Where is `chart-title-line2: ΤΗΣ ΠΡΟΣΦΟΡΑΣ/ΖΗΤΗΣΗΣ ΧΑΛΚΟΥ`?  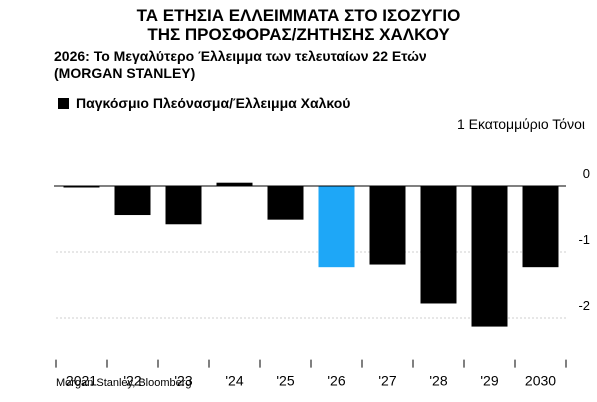
chart-title-line2: ΤΗΣ ΠΡΟΣΦΟΡΑΣ/ΖΗΤΗΣΗΣ ΧΑΛΚΟΥ is located at coordinates (298, 34).